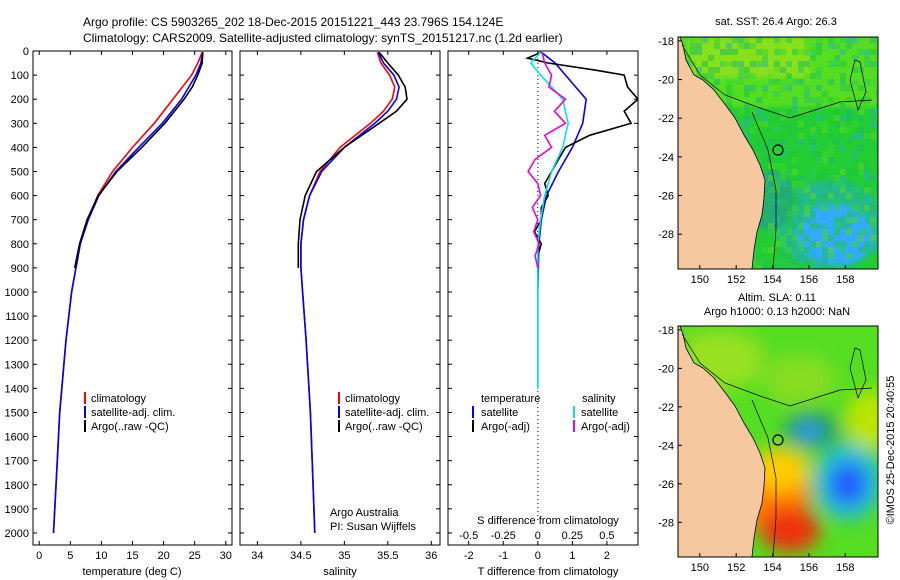  I want to click on difference-series-line, so click(581, 159).